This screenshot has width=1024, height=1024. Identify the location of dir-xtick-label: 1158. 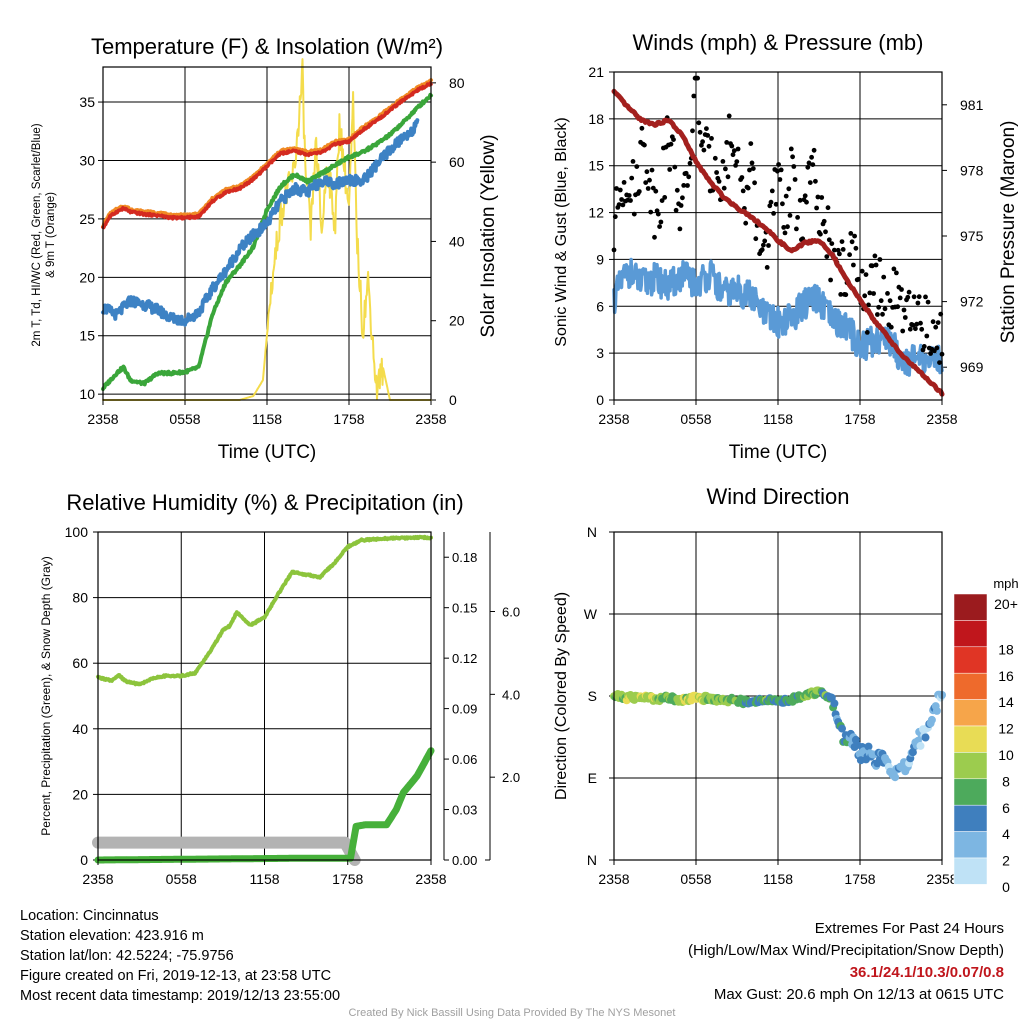
(778, 879).